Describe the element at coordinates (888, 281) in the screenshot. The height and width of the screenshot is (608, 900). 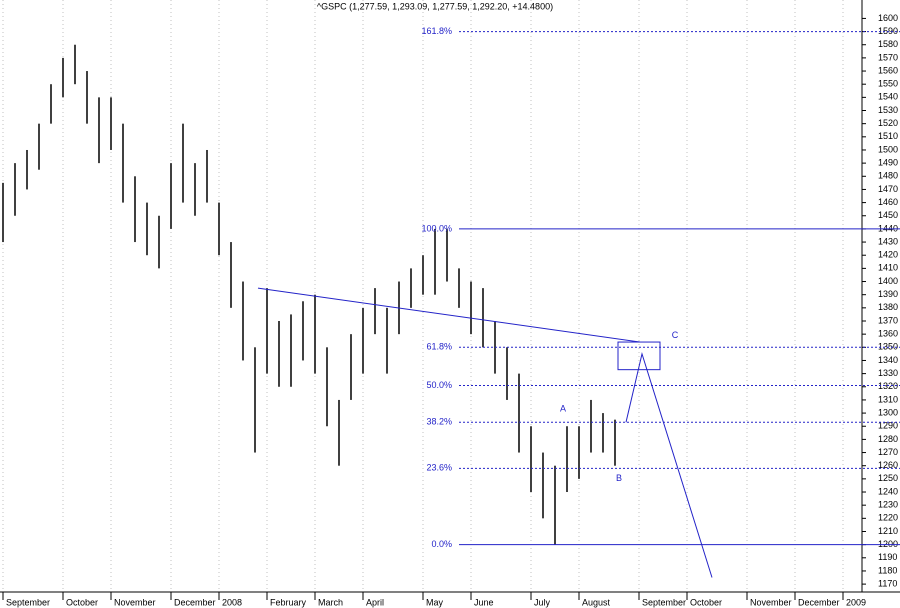
I see `y-tick-label: 1400` at that location.